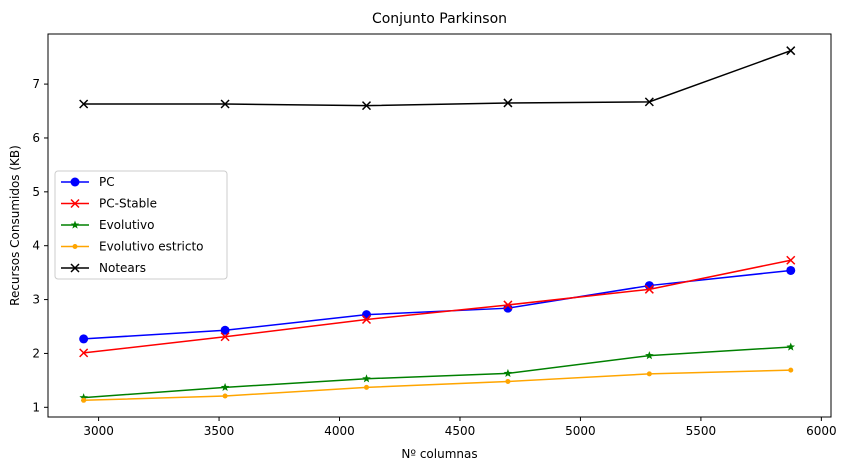  I want to click on x-tick-label: 6000, so click(821, 431).